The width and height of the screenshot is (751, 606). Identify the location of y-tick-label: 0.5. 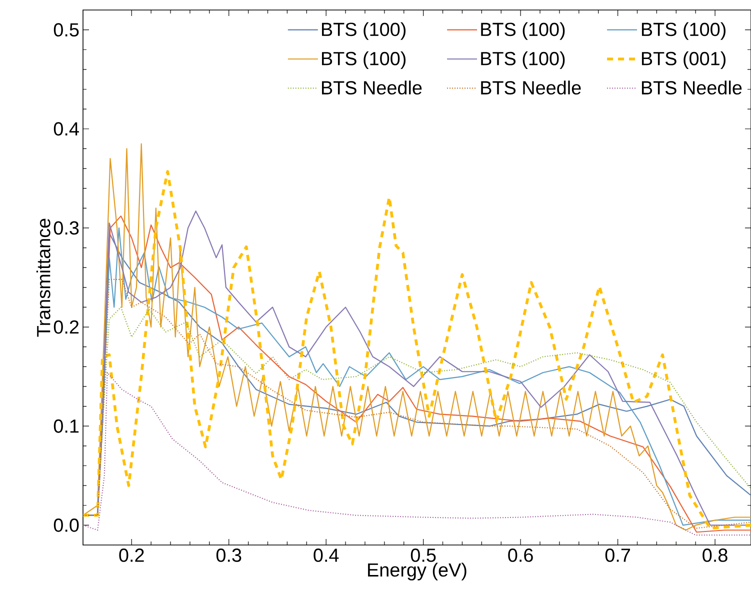
(66, 30).